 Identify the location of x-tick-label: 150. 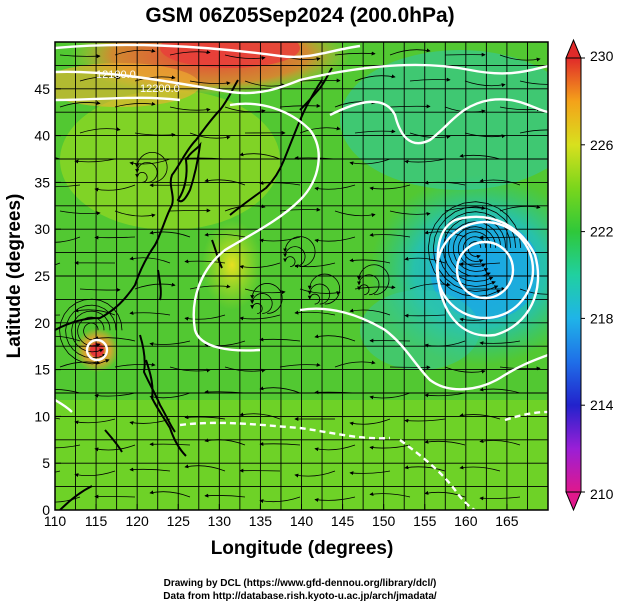
(384, 521).